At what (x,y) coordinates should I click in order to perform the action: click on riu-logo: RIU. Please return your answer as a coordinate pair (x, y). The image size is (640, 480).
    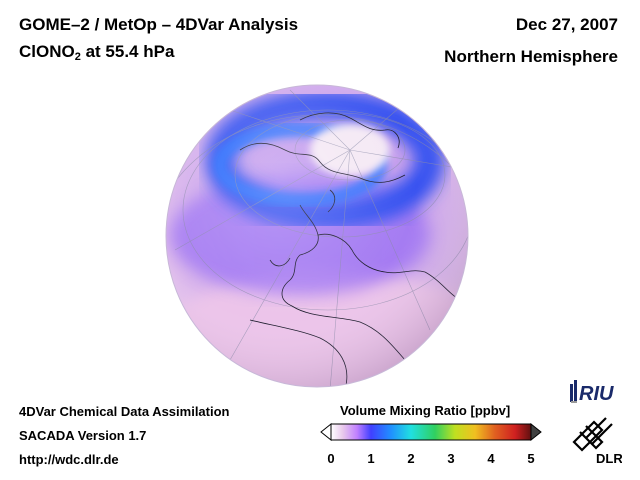
    Looking at the image, I should click on (592, 392).